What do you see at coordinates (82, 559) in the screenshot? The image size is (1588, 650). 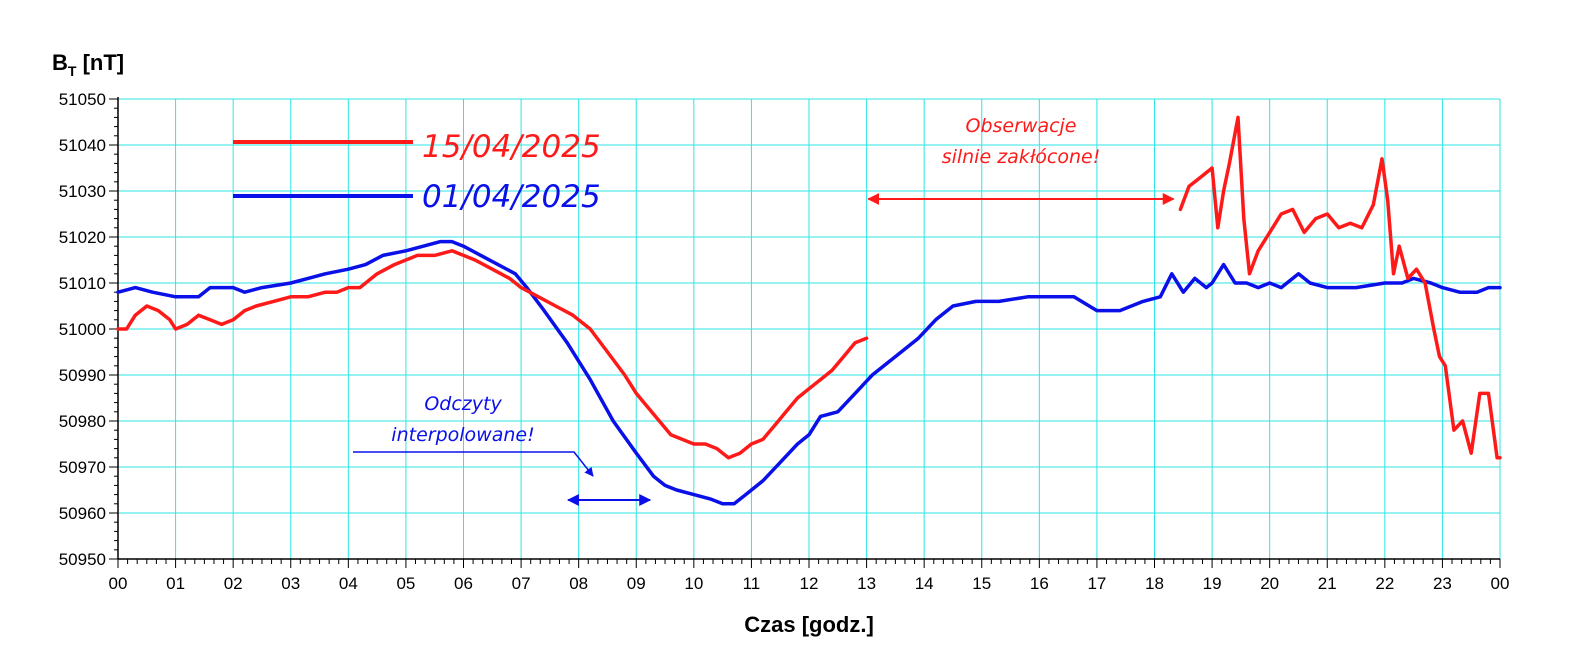 I see `y-tick-label: 50950` at bounding box center [82, 559].